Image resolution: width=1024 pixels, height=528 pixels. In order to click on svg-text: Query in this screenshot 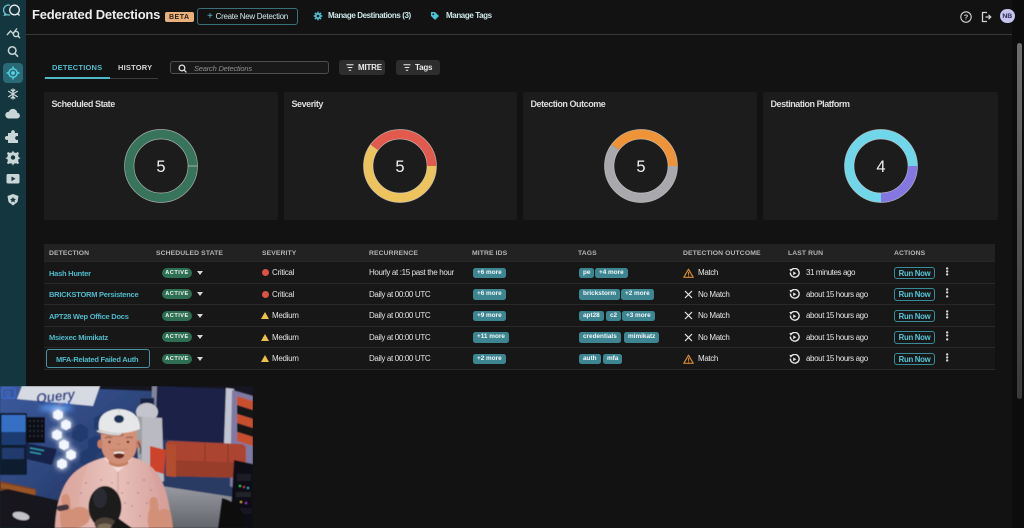, I will do `click(56, 396)`.